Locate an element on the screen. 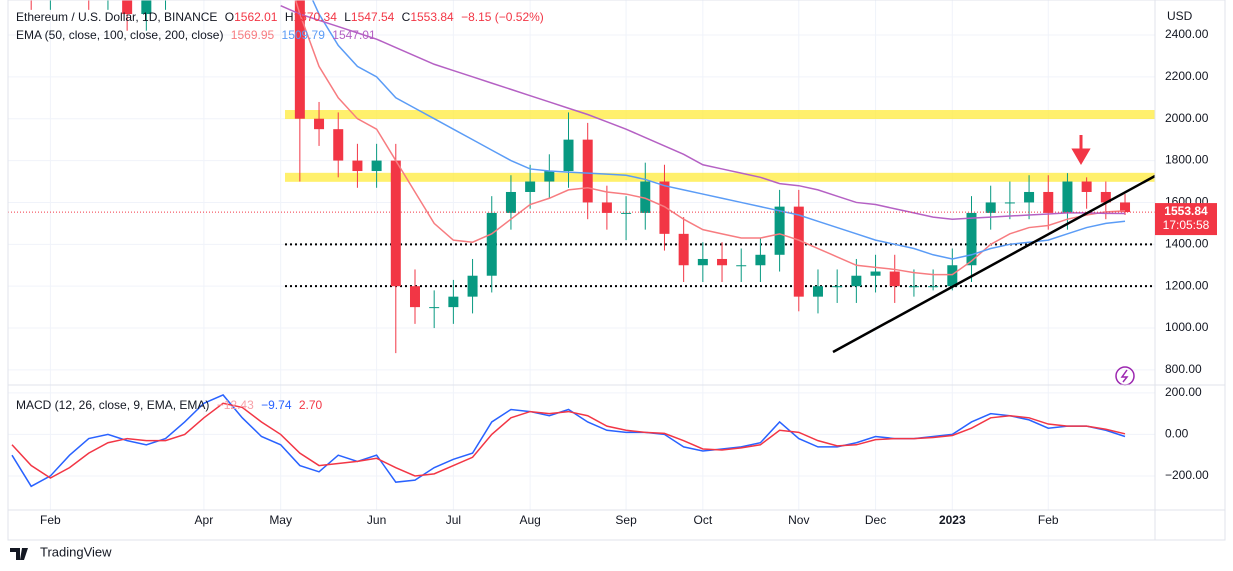 This screenshot has height=571, width=1233. h-value: 1570.34 is located at coordinates (315, 17).